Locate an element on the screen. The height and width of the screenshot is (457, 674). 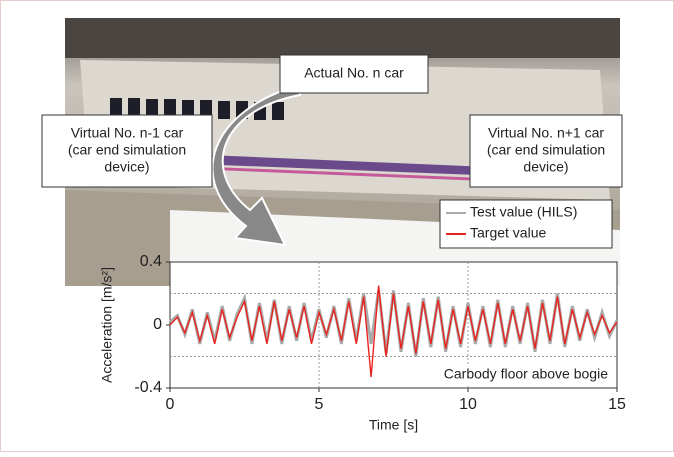
x-tick-label: 10 is located at coordinates (468, 404).